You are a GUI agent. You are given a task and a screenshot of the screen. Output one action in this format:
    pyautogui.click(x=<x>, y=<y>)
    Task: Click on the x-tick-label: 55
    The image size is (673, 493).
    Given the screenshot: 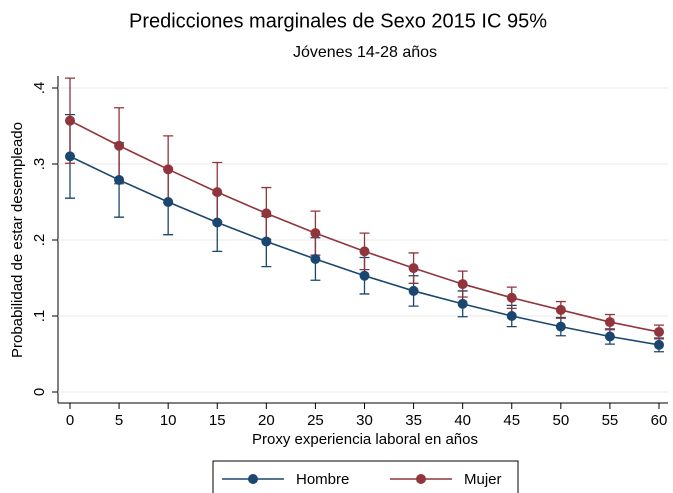 What is the action you would take?
    pyautogui.click(x=610, y=420)
    